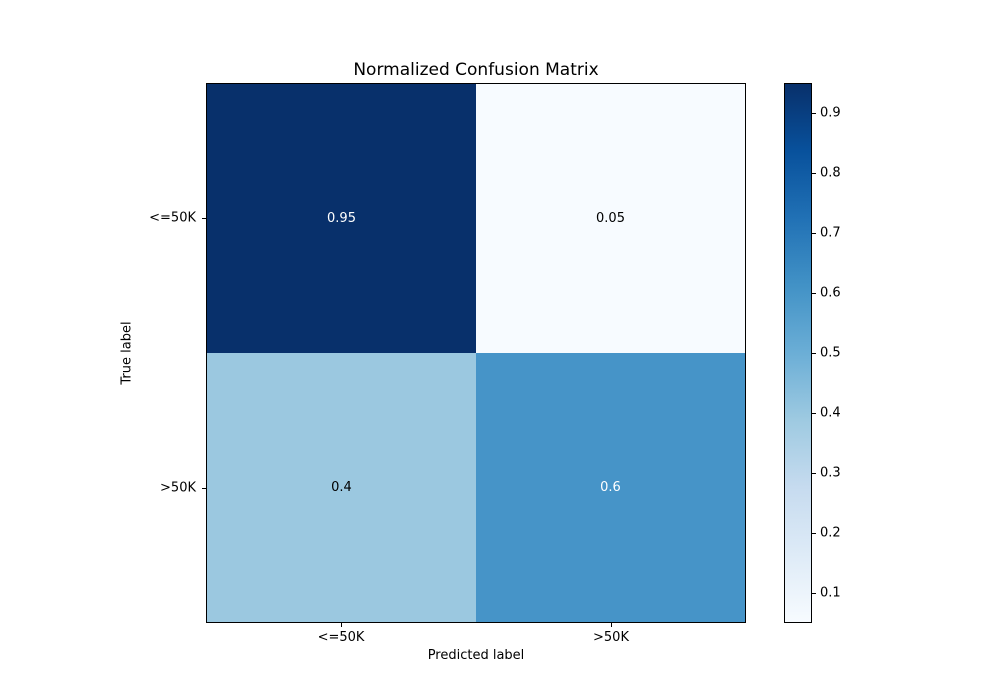 The image size is (1000, 700). I want to click on colorbar-tick-label: 0.9, so click(830, 113).